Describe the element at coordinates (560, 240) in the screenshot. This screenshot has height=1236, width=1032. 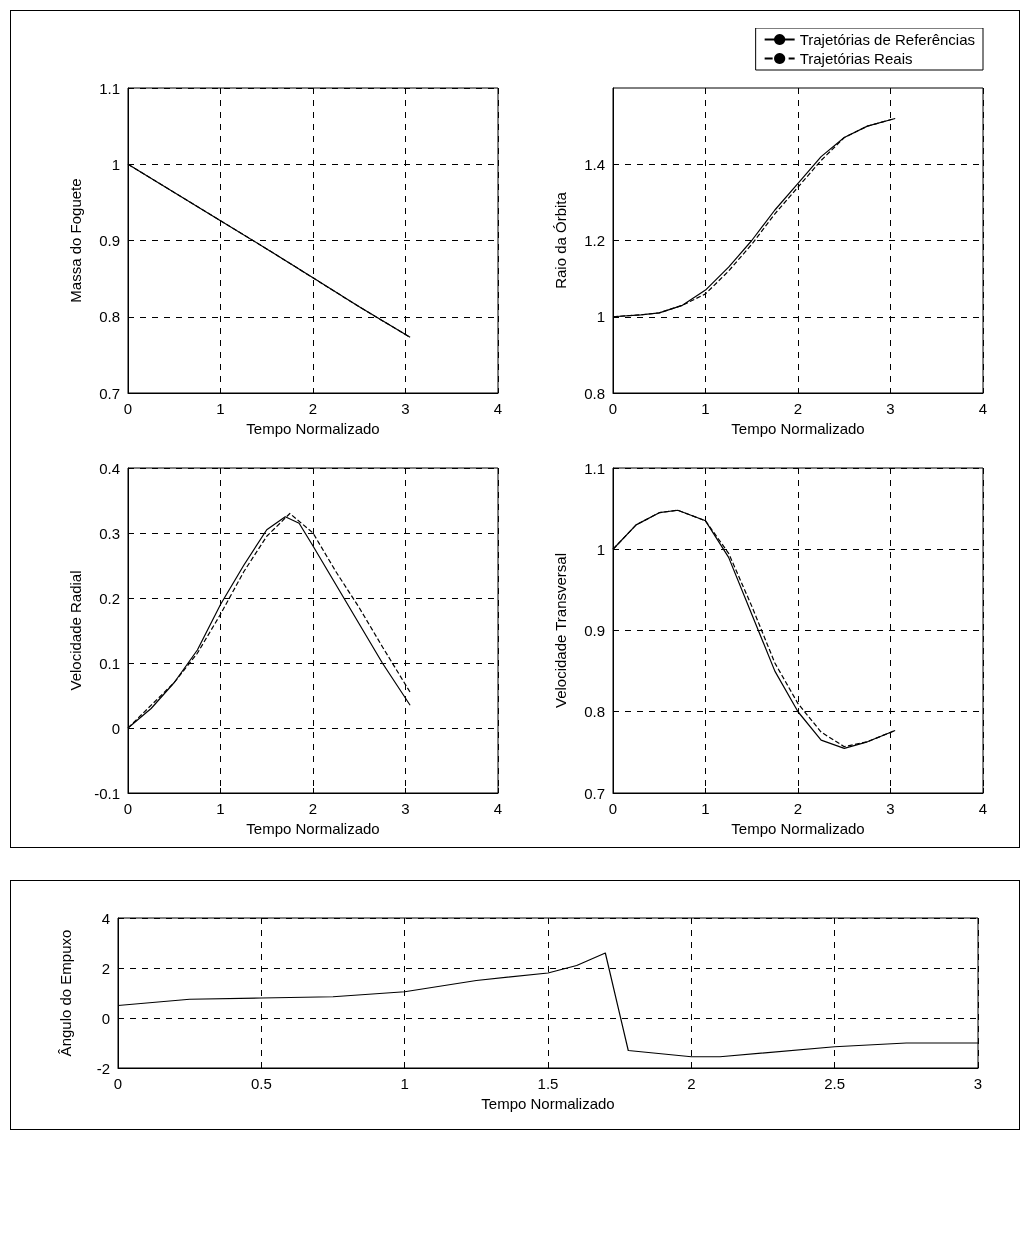
I see `y-axis-title: Raio da Órbita` at that location.